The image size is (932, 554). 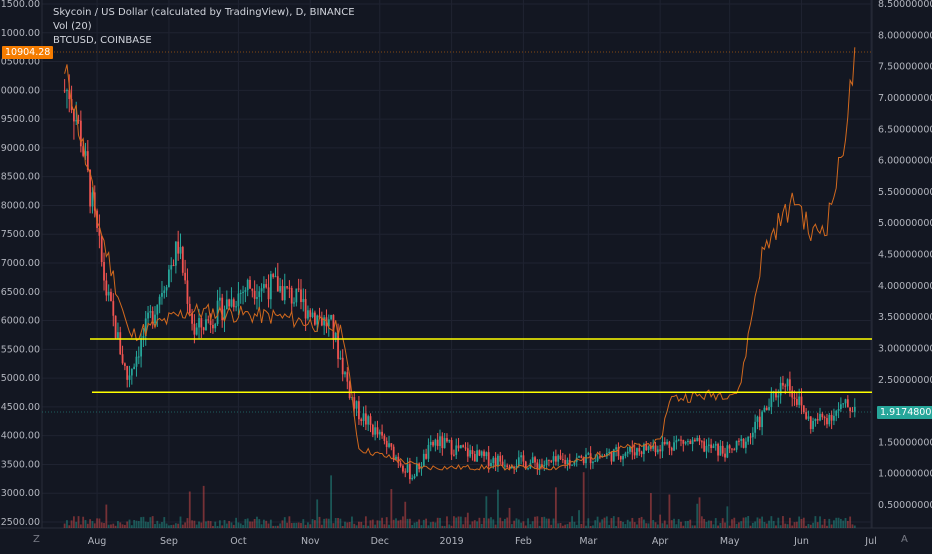 What do you see at coordinates (904, 539) in the screenshot?
I see `auto-scale-button: A` at bounding box center [904, 539].